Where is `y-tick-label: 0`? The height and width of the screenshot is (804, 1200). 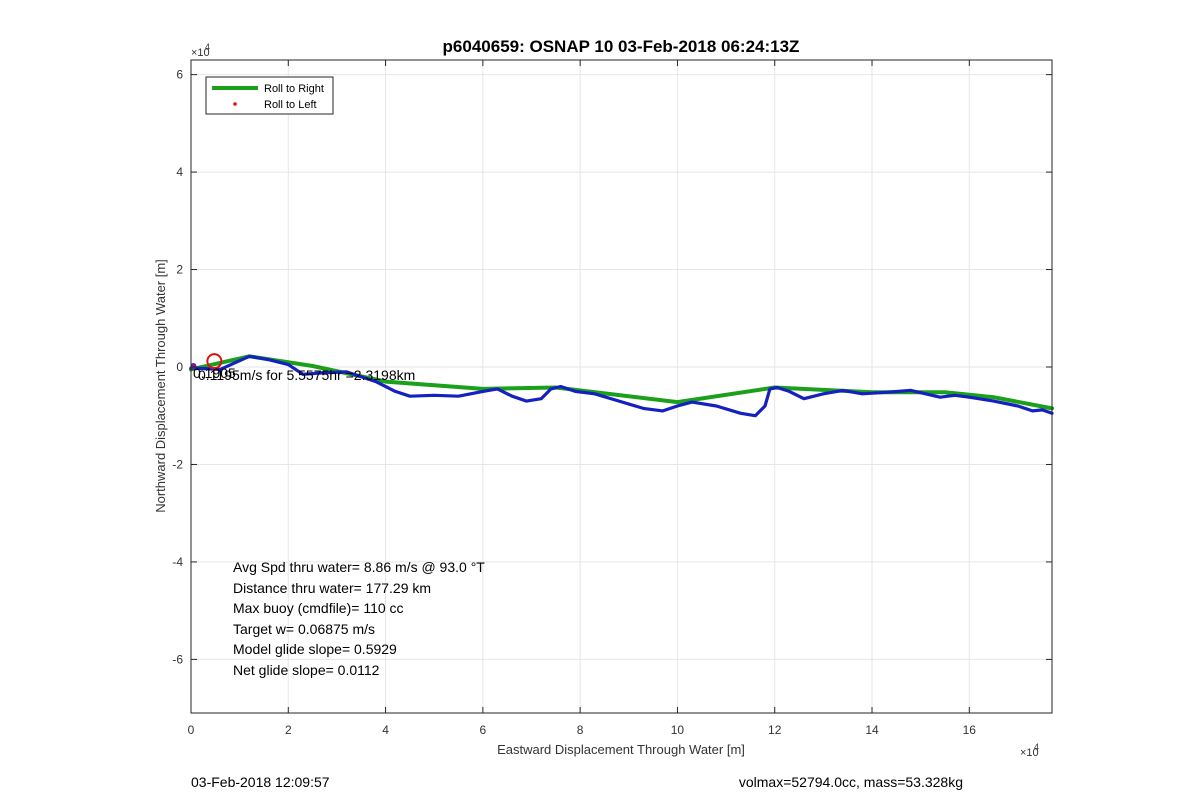
y-tick-label: 0 is located at coordinates (179, 367).